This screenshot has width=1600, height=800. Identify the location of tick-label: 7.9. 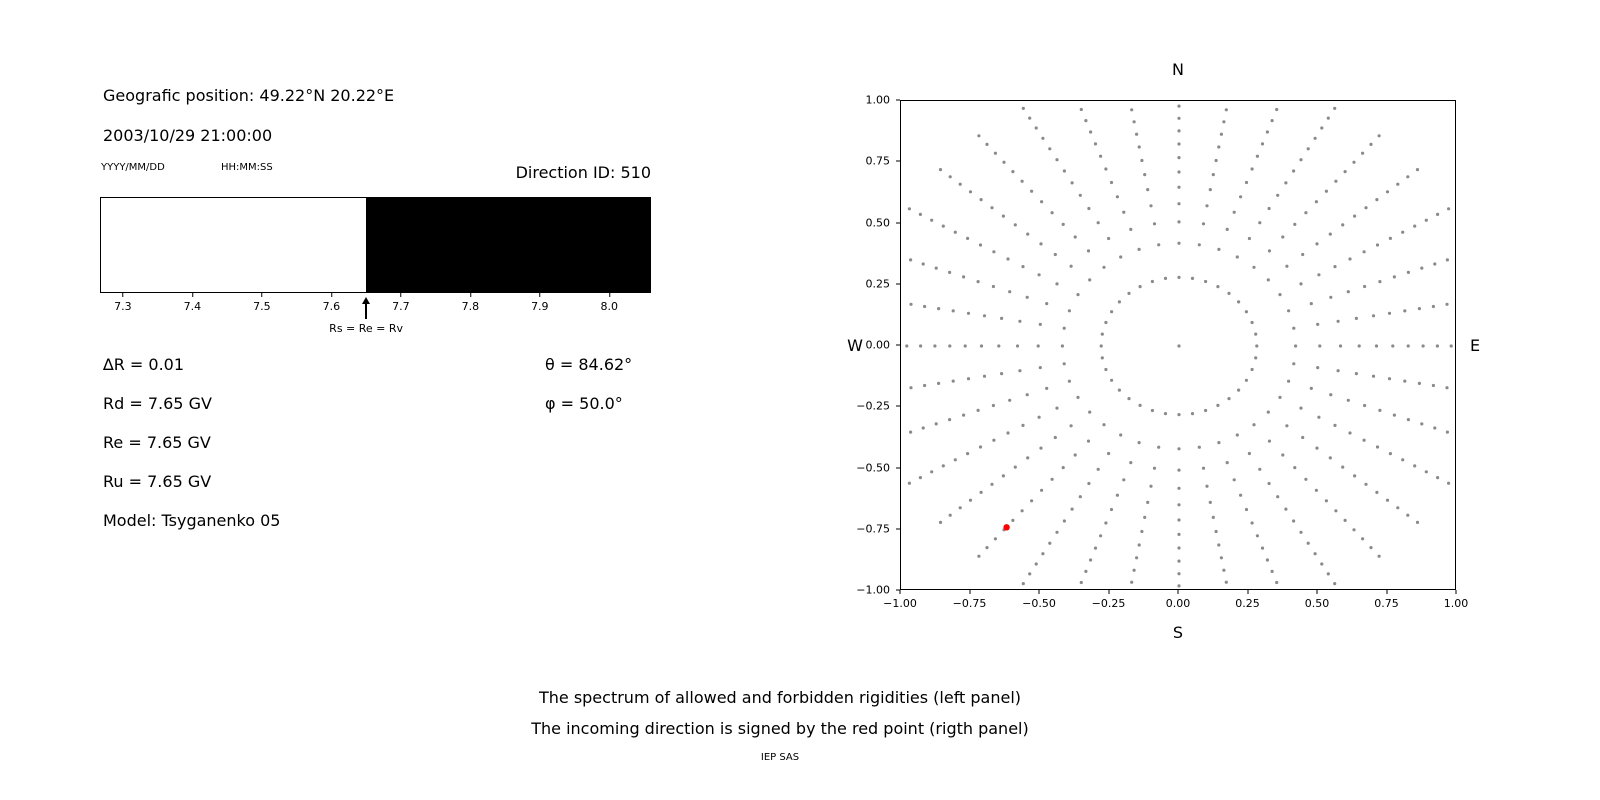
(540, 306).